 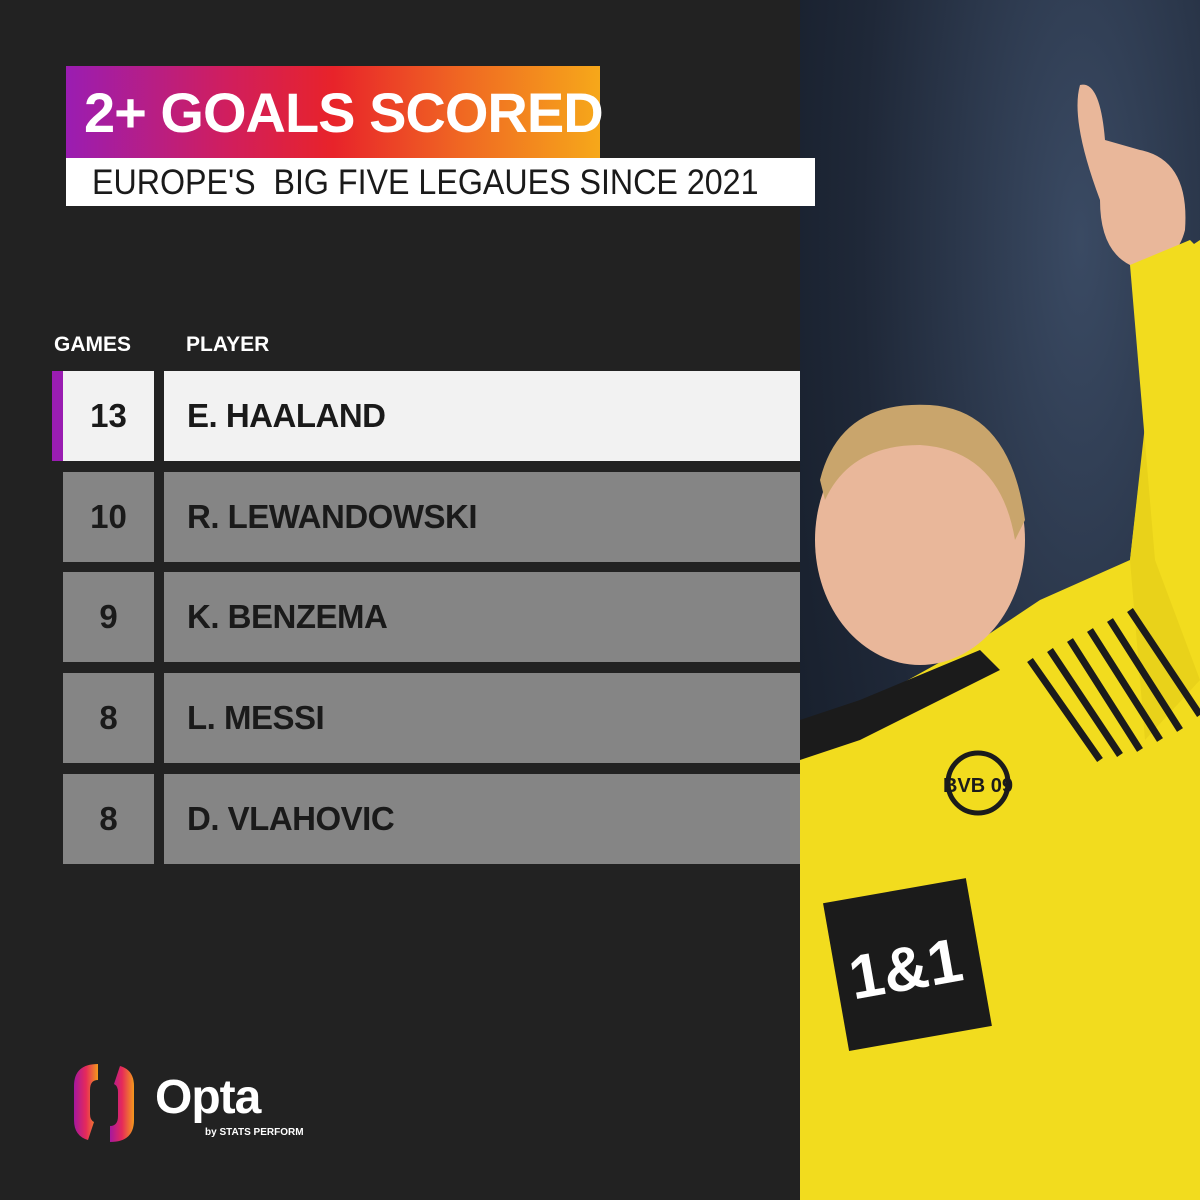 What do you see at coordinates (108, 617) in the screenshot?
I see `games-cell: 9` at bounding box center [108, 617].